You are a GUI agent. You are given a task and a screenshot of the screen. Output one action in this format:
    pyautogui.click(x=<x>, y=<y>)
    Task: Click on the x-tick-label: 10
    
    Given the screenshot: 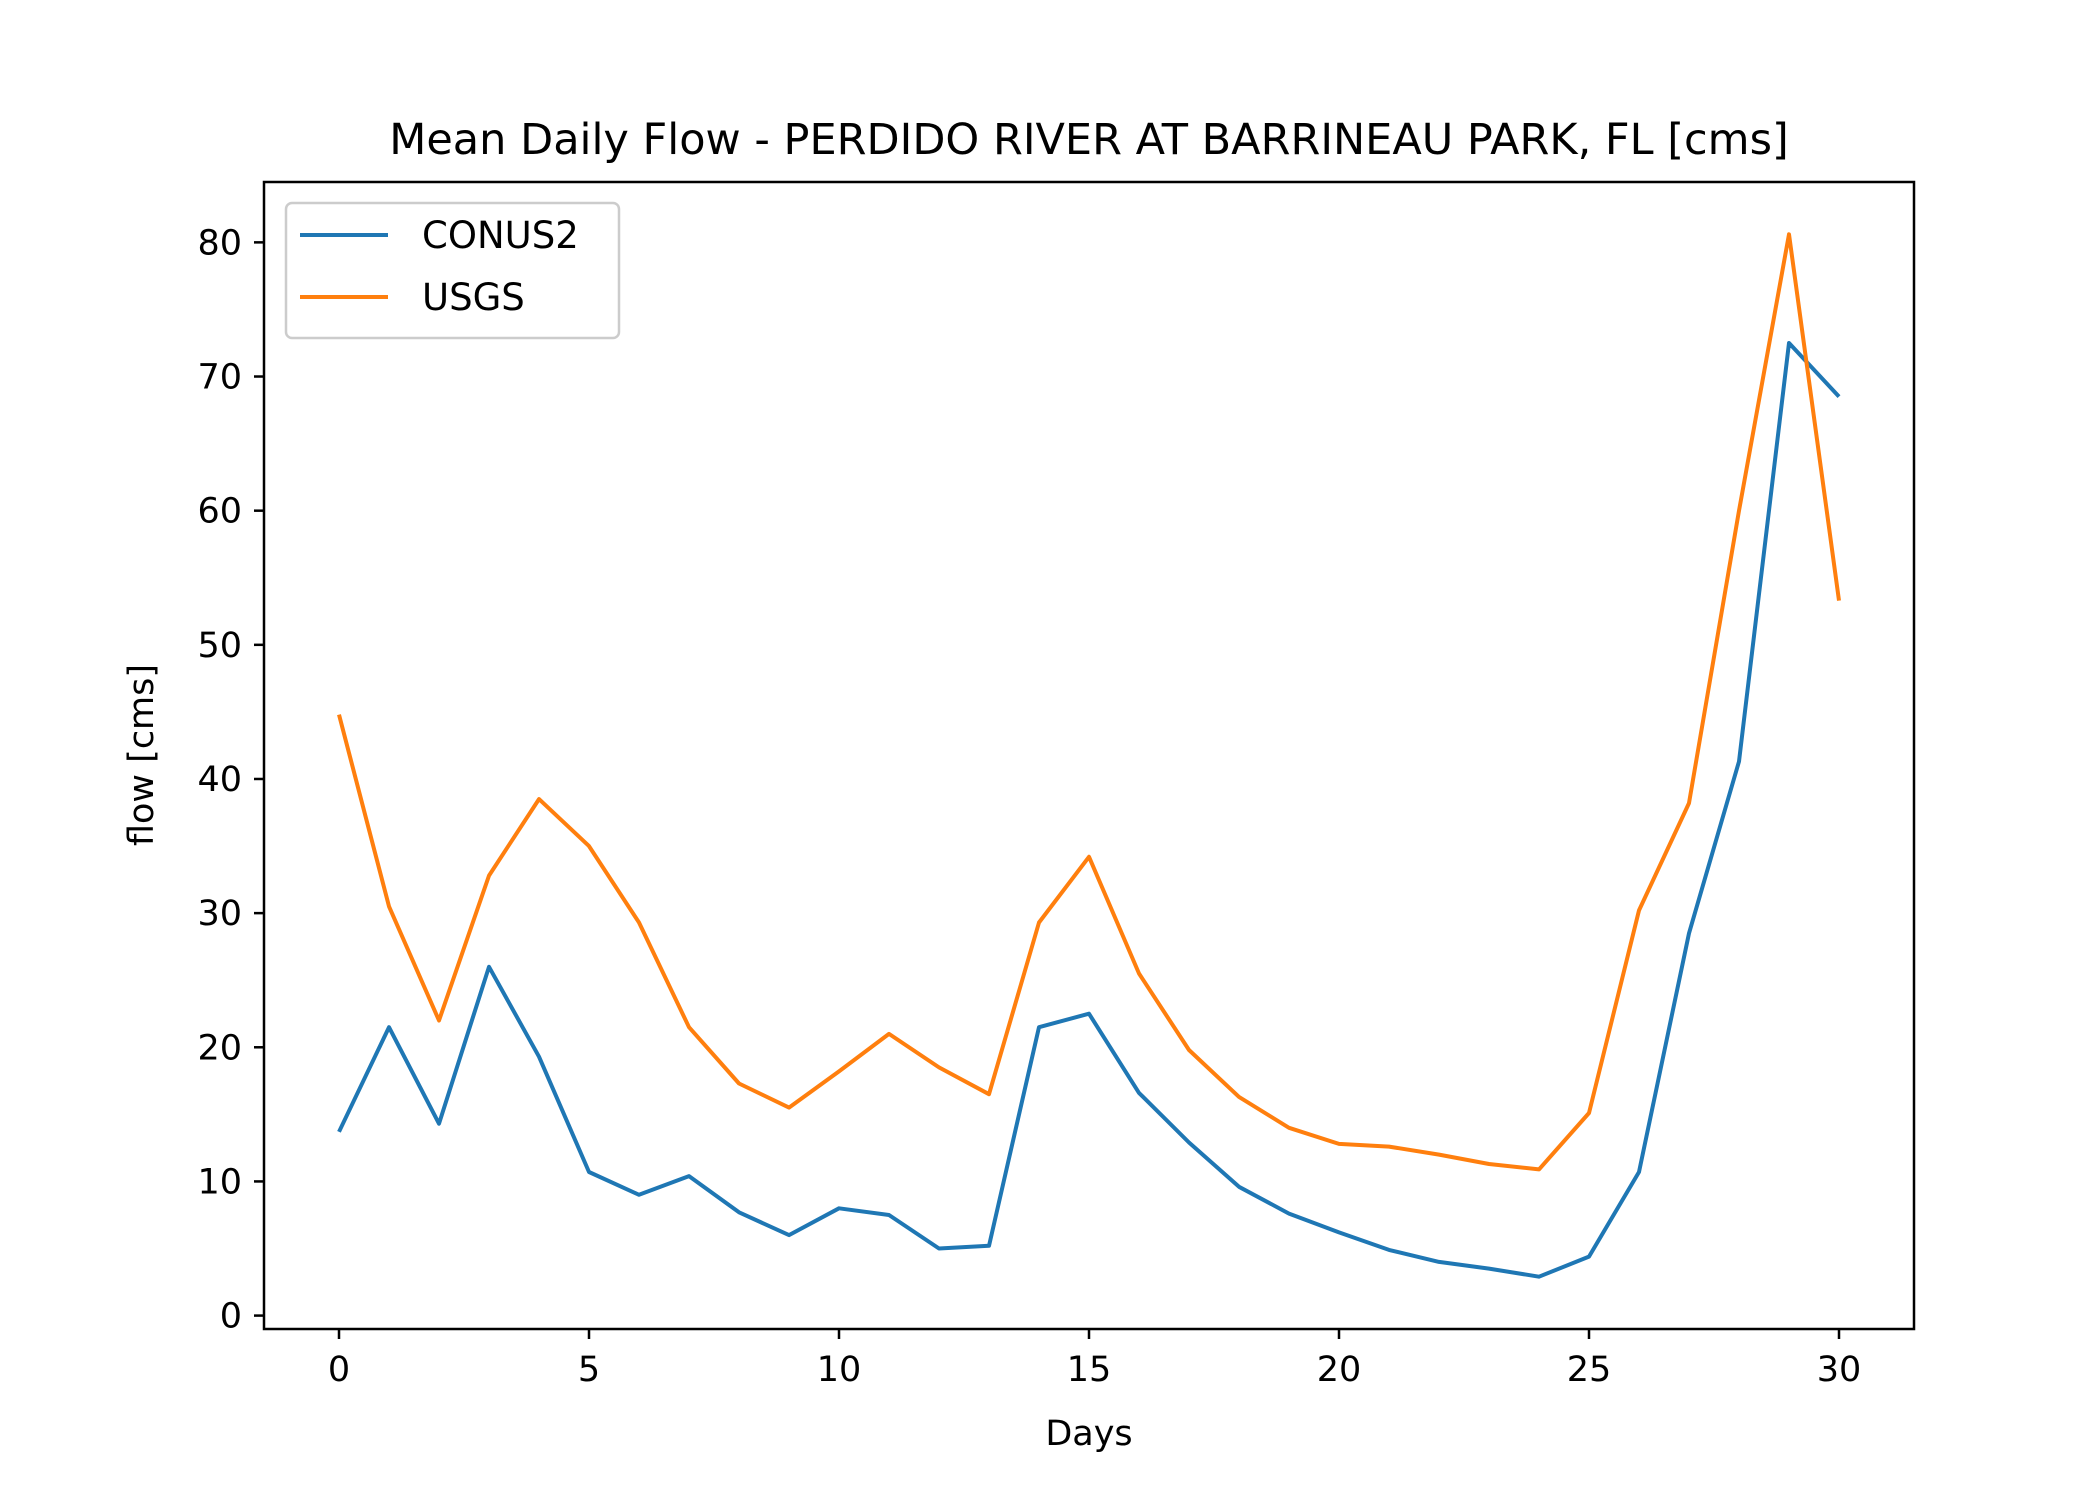 What is the action you would take?
    pyautogui.click(x=839, y=1370)
    